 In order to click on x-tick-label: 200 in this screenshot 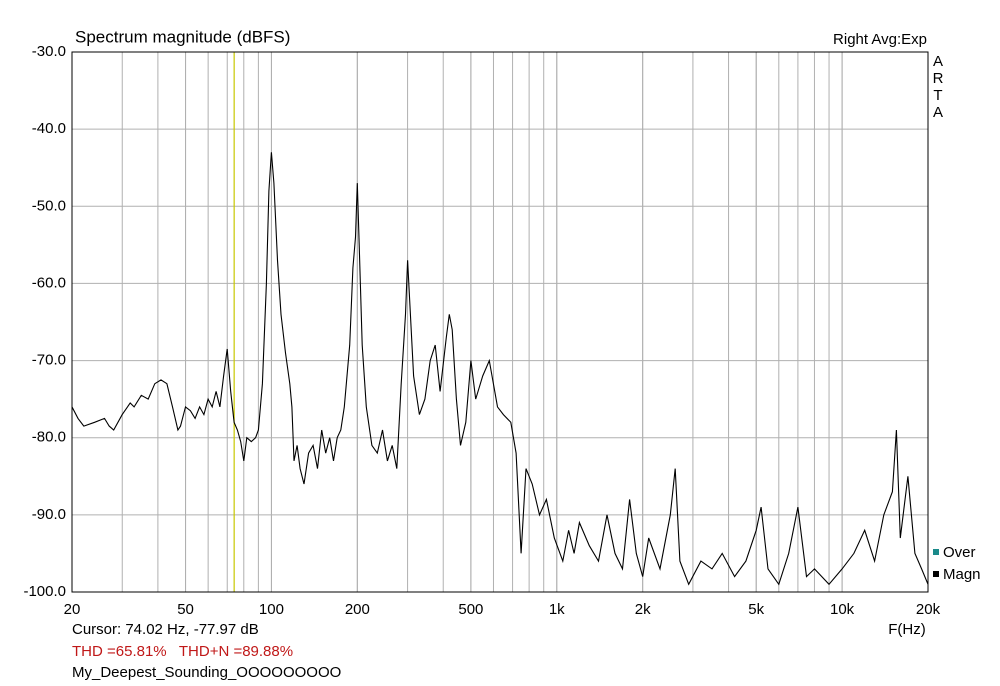, I will do `click(357, 609)`.